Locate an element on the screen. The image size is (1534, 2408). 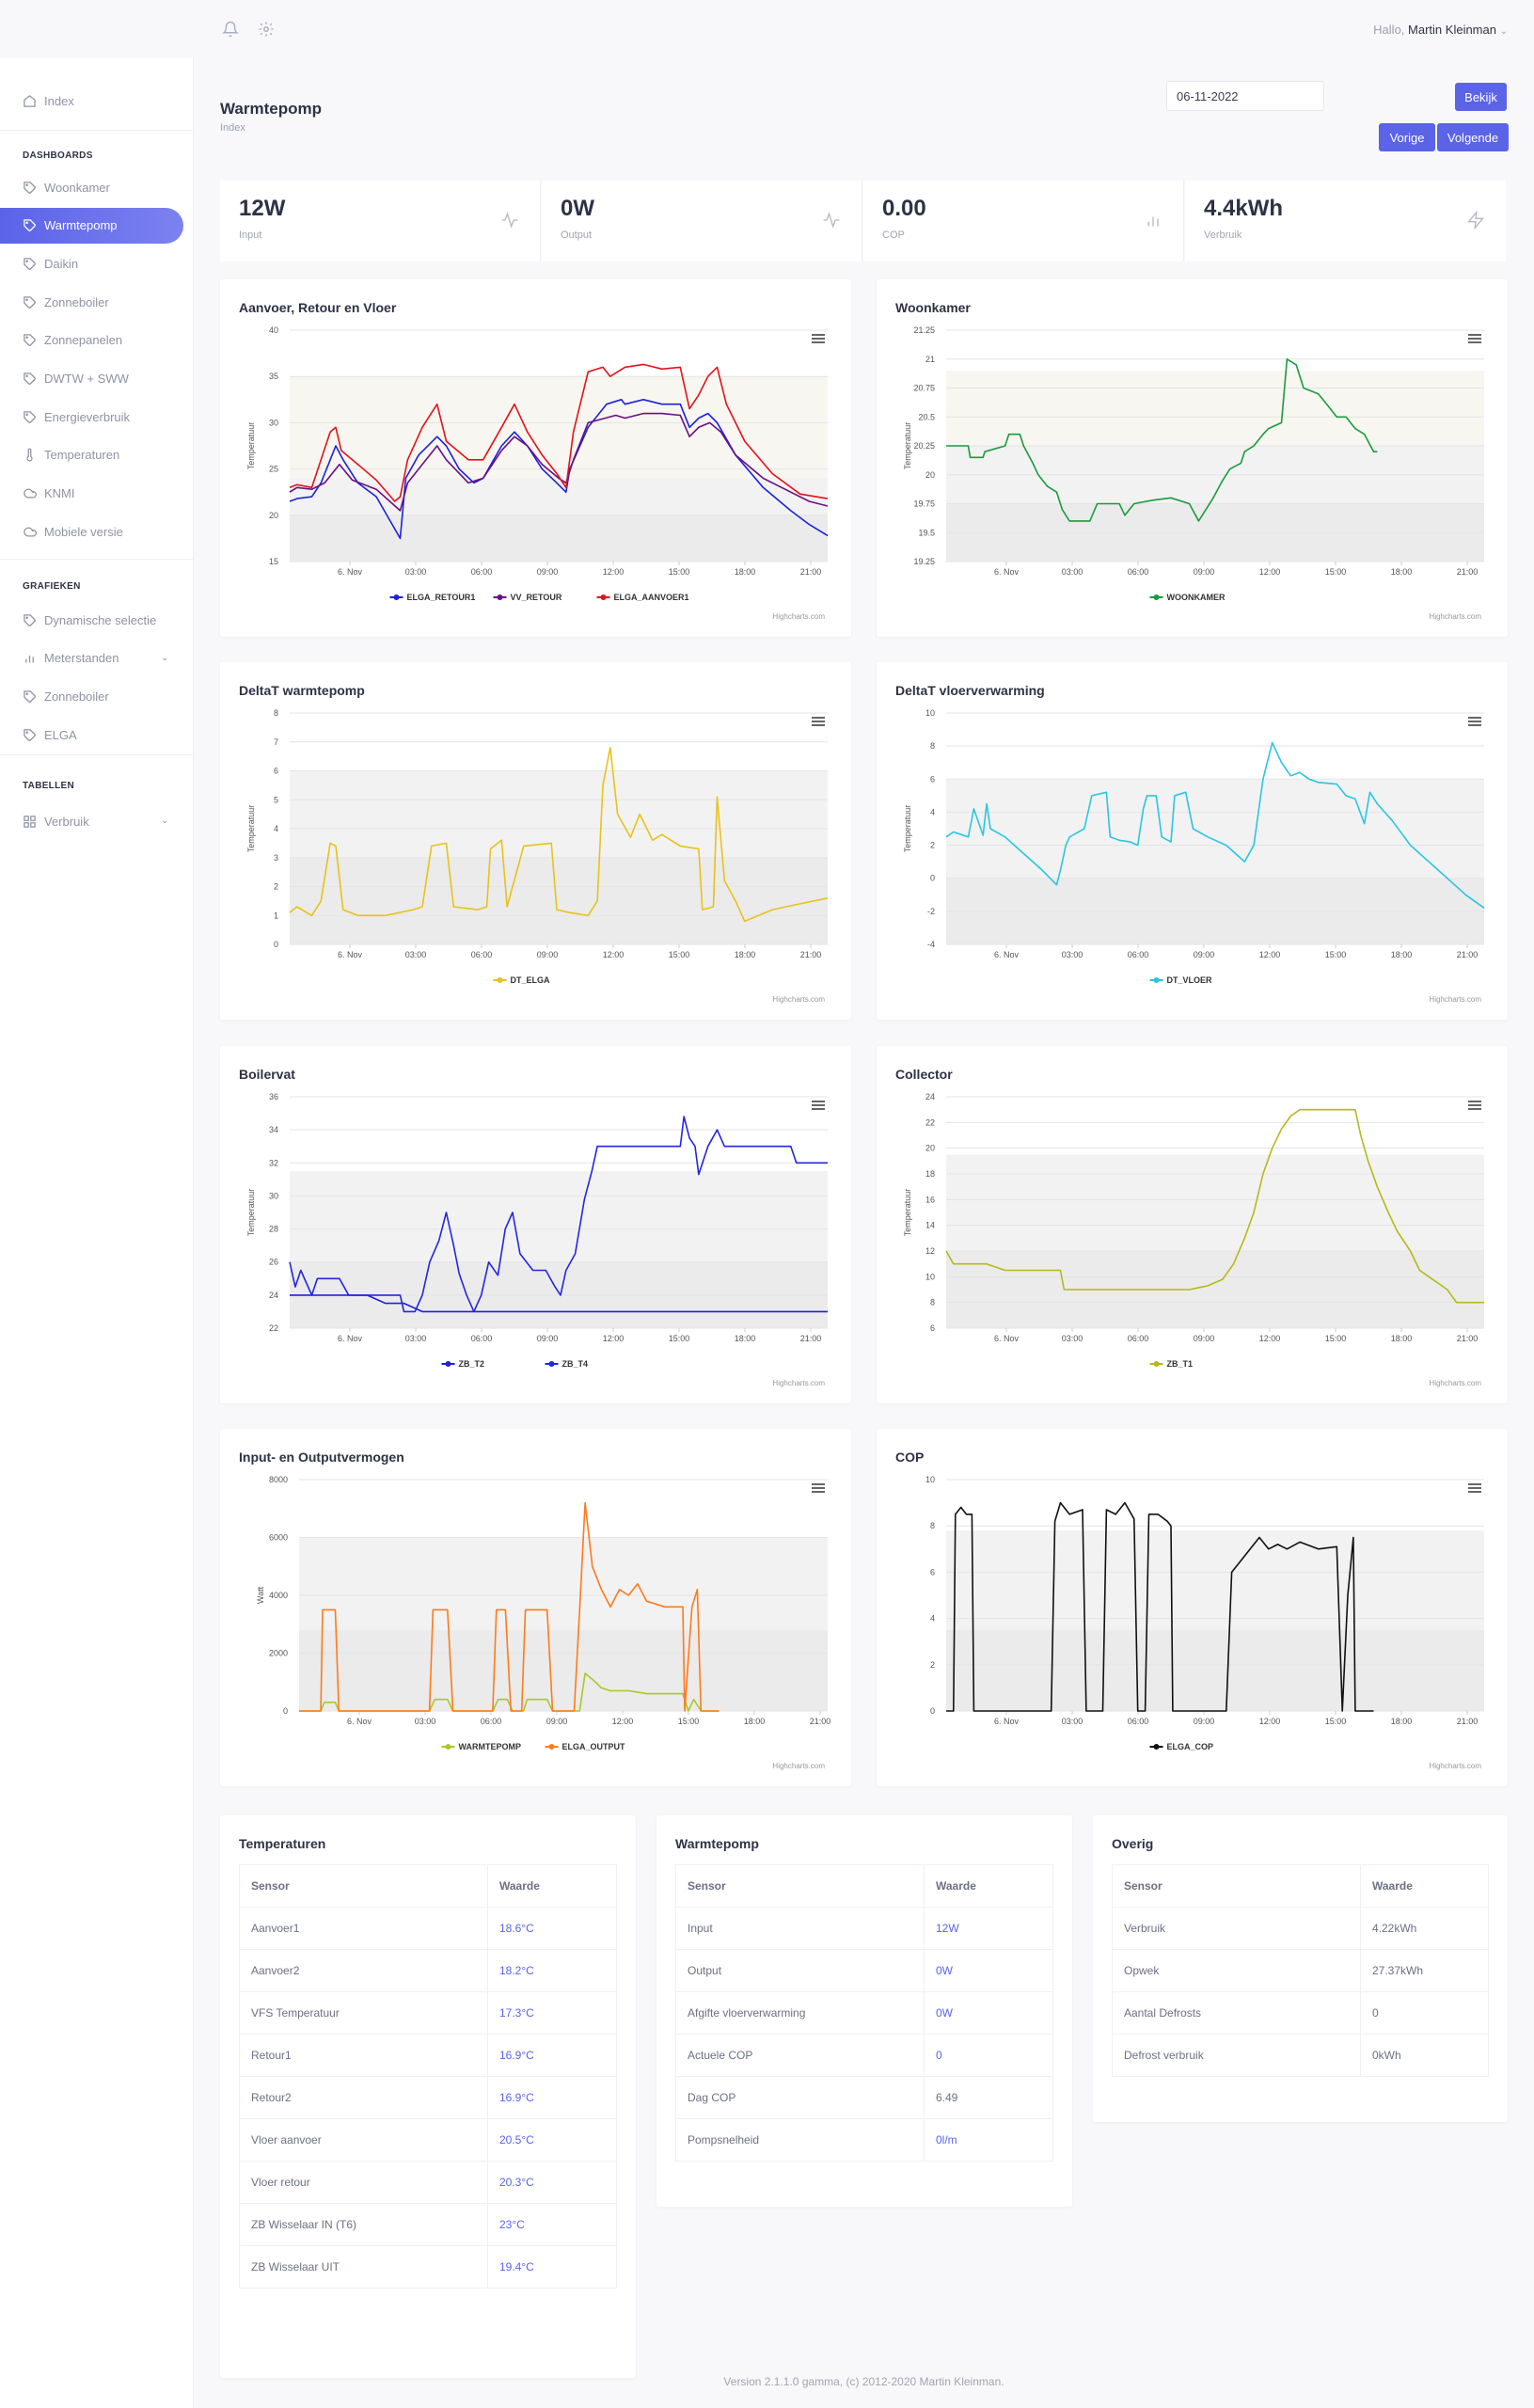
tag-icon is located at coordinates (30, 379).